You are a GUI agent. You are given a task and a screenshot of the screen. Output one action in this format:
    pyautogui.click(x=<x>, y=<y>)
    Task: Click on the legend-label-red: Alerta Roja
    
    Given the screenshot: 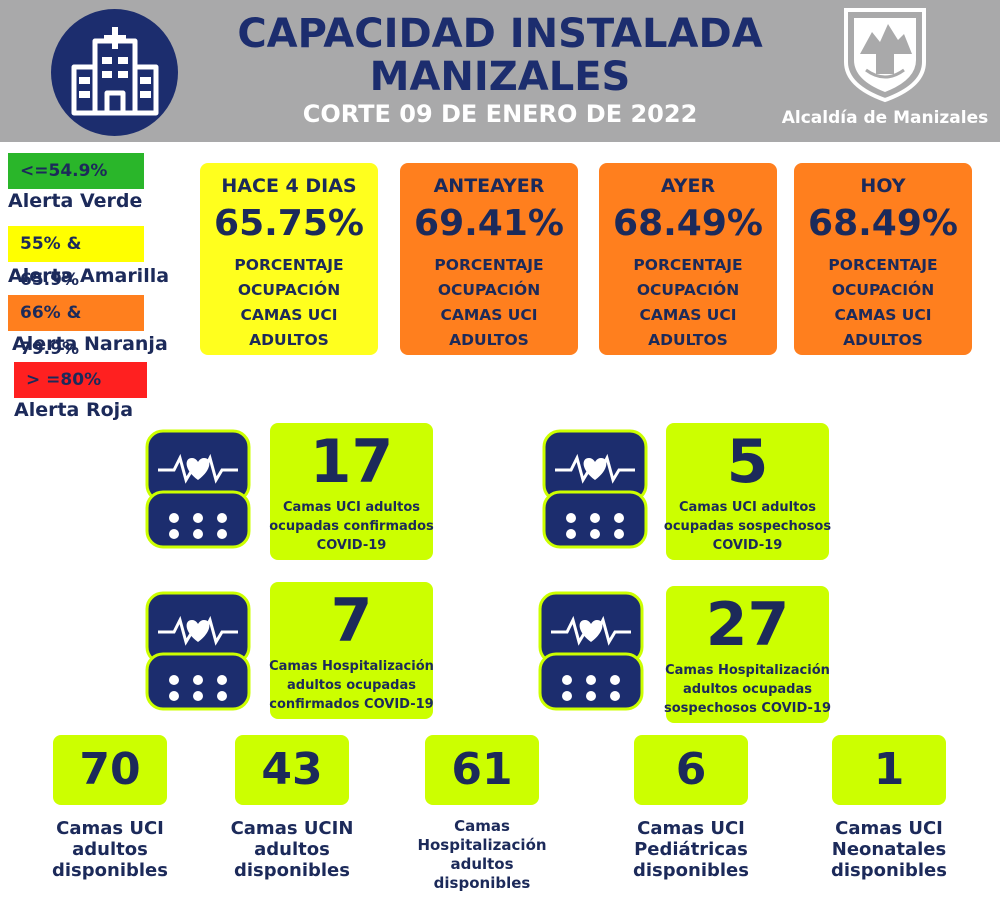 What is the action you would take?
    pyautogui.click(x=74, y=410)
    